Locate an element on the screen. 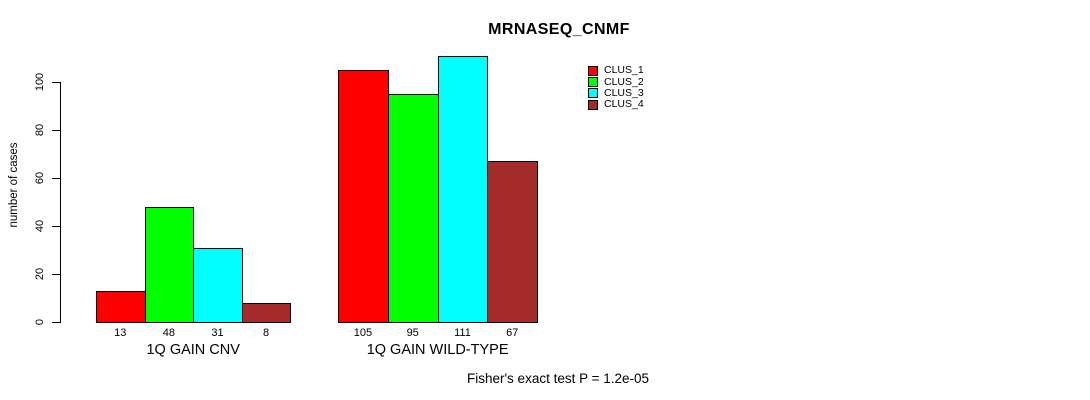 This screenshot has width=1090, height=400. bar-value-label: 48 is located at coordinates (169, 333).